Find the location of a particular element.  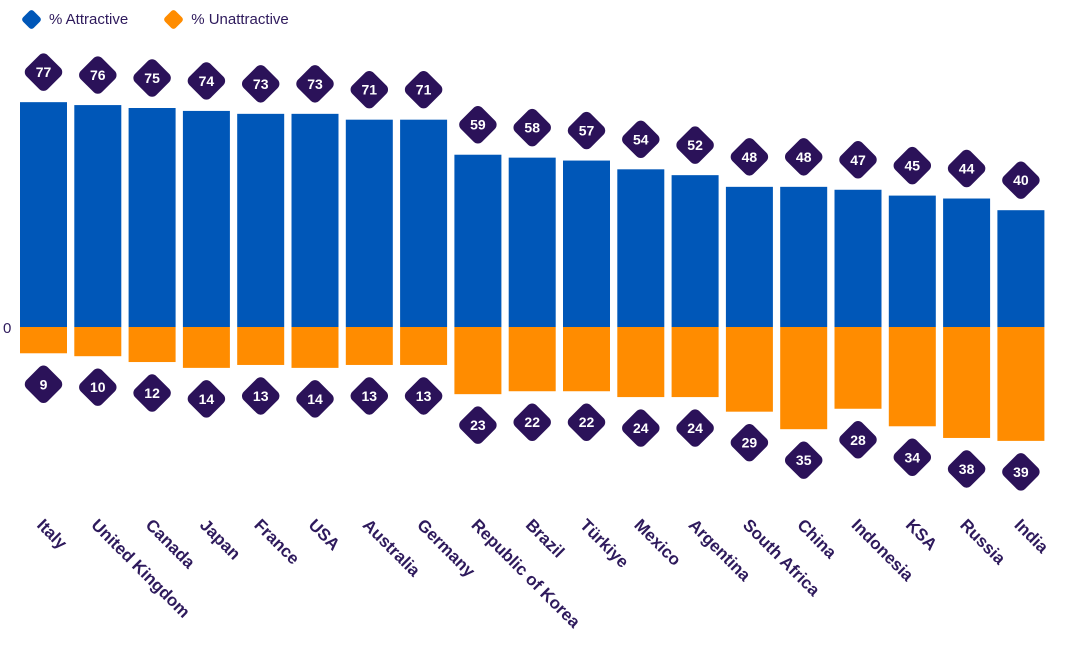

category-label: India is located at coordinates (1032, 536).